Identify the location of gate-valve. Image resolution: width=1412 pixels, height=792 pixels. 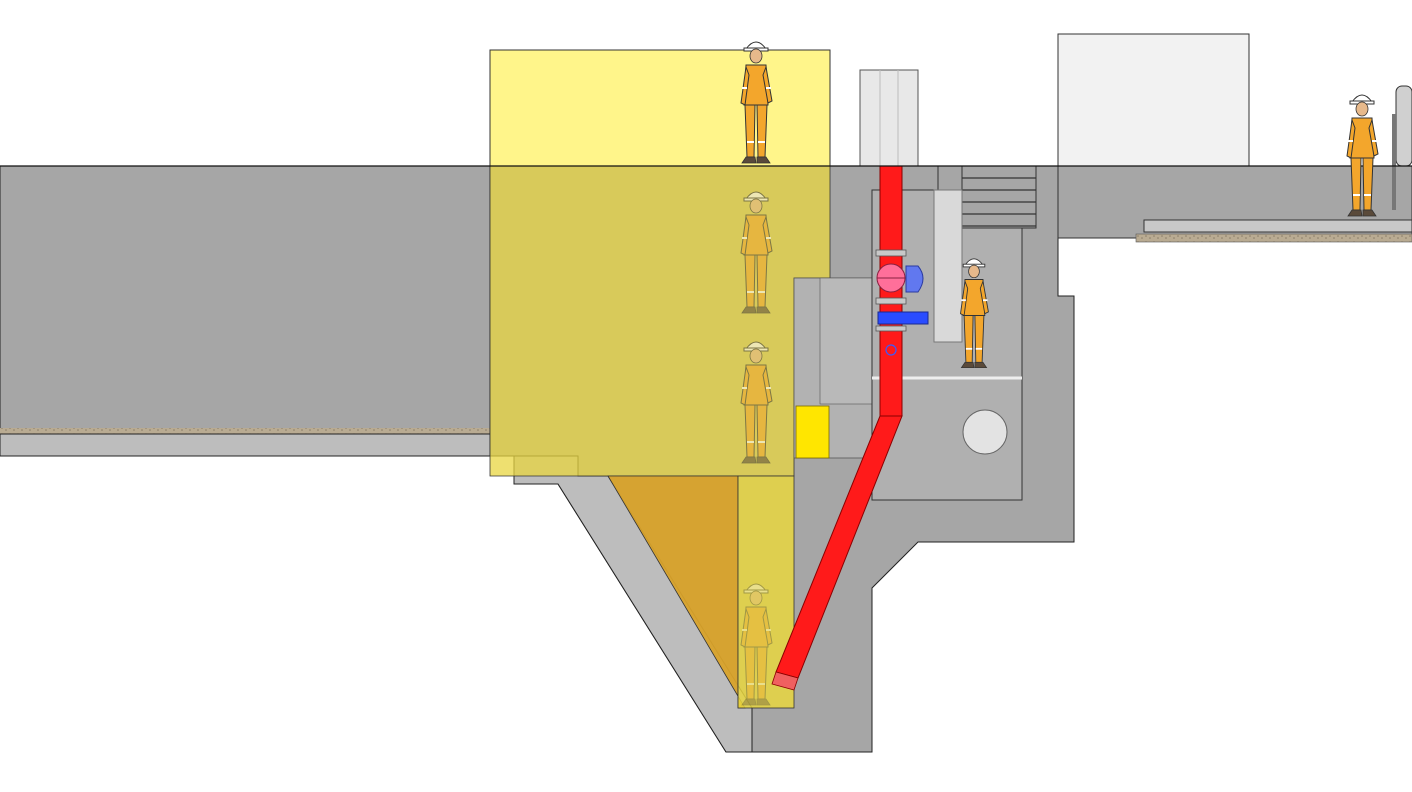
(891, 277).